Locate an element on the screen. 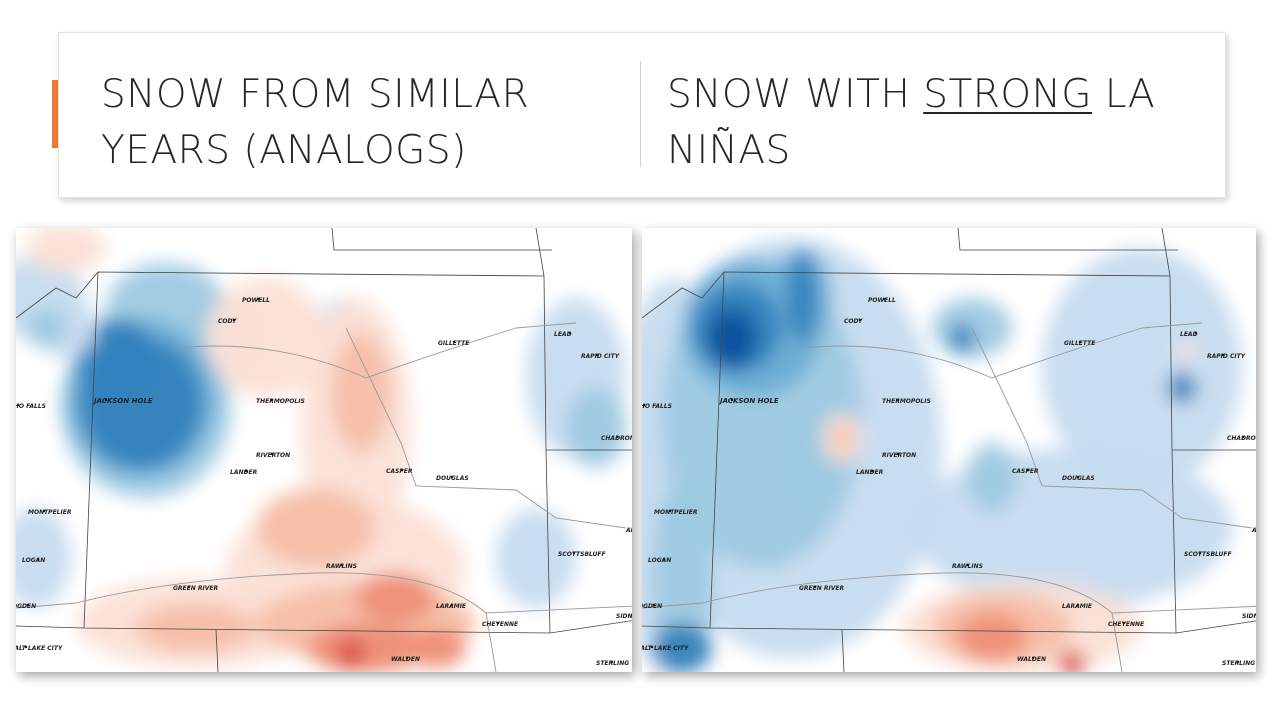 This screenshot has height=720, width=1280. city-label: LANDER is located at coordinates (244, 472).